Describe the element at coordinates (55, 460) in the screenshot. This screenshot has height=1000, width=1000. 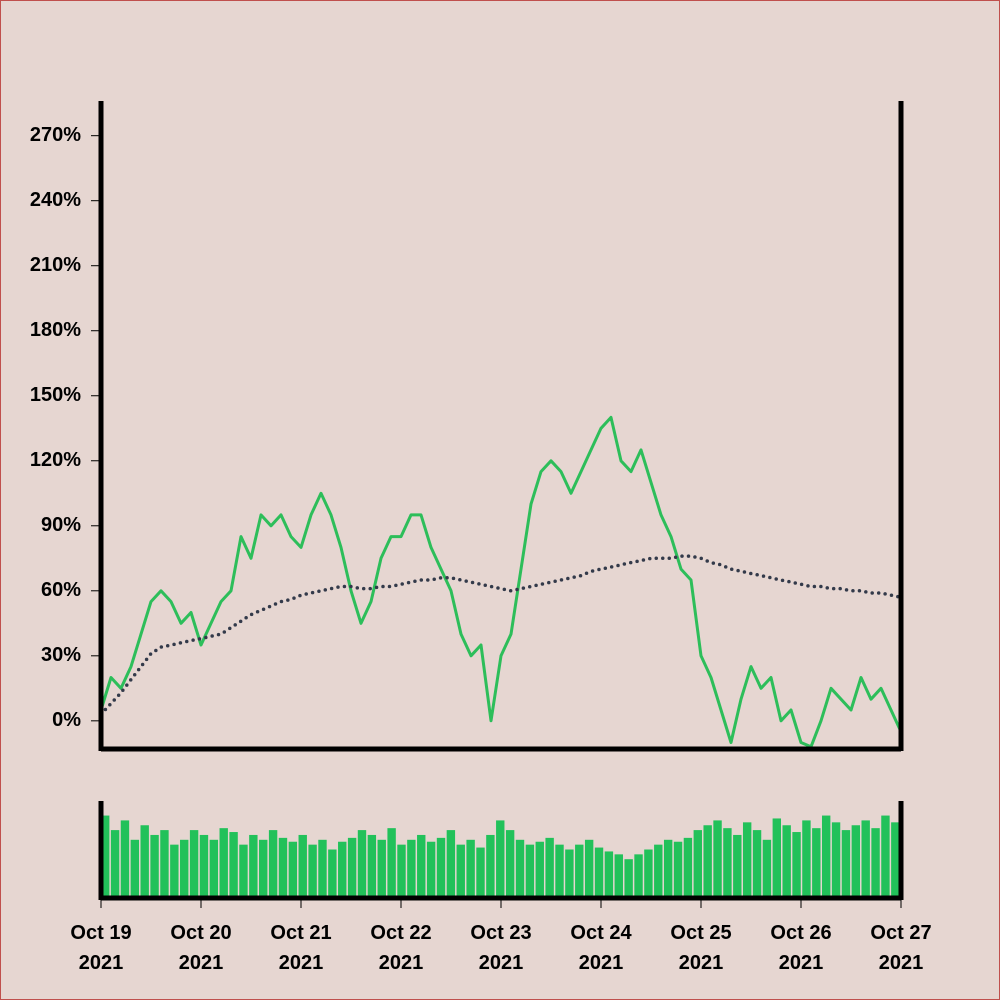
I see `y-tick-label: 120%` at that location.